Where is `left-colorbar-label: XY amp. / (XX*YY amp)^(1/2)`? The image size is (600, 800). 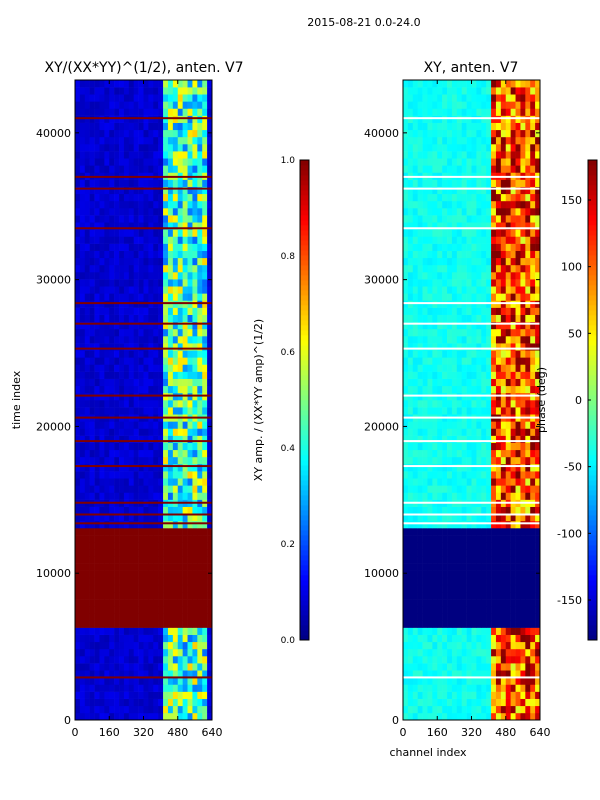
left-colorbar-label: XY amp. / (XX*YY amp)^(1/2) is located at coordinates (258, 400).